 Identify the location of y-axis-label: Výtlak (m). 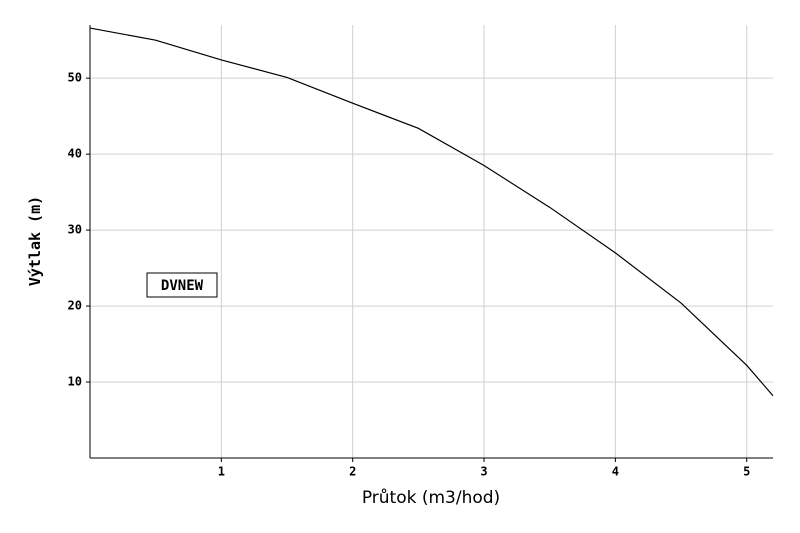
(35, 241).